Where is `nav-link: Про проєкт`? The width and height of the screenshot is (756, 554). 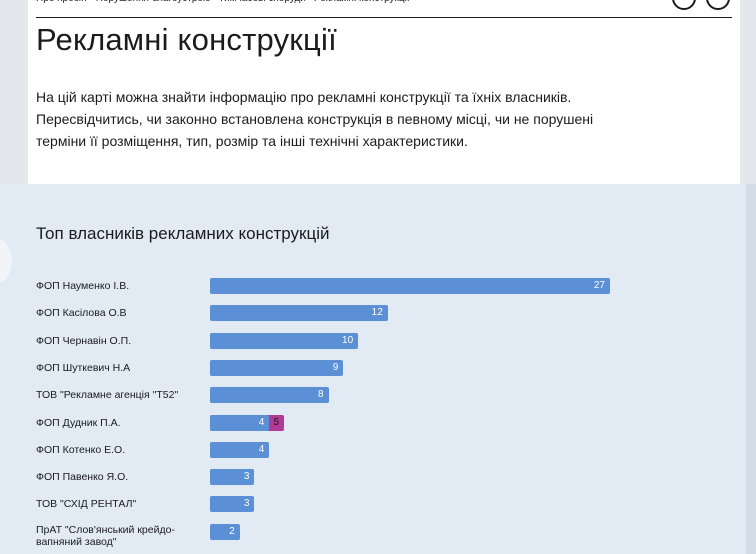
nav-link: Про проєкт is located at coordinates (62, 2).